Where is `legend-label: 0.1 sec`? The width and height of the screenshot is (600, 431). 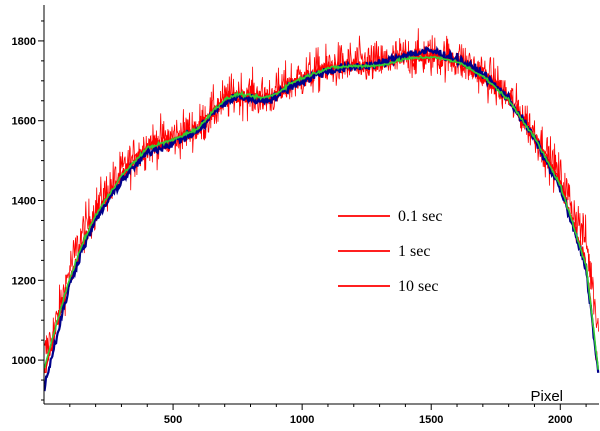 legend-label: 0.1 sec is located at coordinates (420, 216).